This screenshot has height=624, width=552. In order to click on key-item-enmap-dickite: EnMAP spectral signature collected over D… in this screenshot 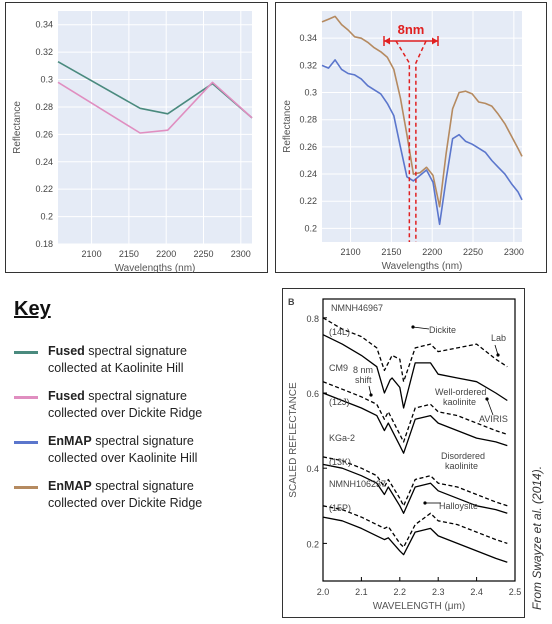, I will do `click(144, 498)`.